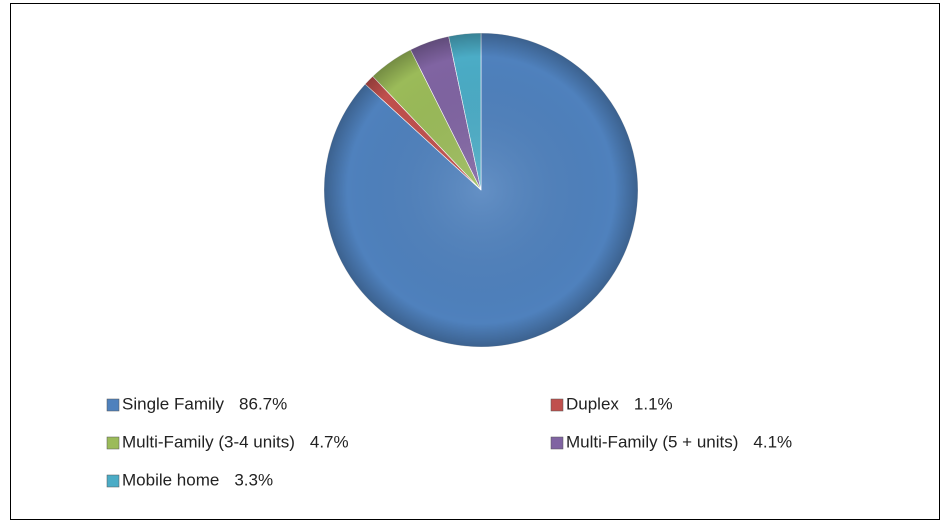  I want to click on legend-value: 4.7%, so click(329, 441).